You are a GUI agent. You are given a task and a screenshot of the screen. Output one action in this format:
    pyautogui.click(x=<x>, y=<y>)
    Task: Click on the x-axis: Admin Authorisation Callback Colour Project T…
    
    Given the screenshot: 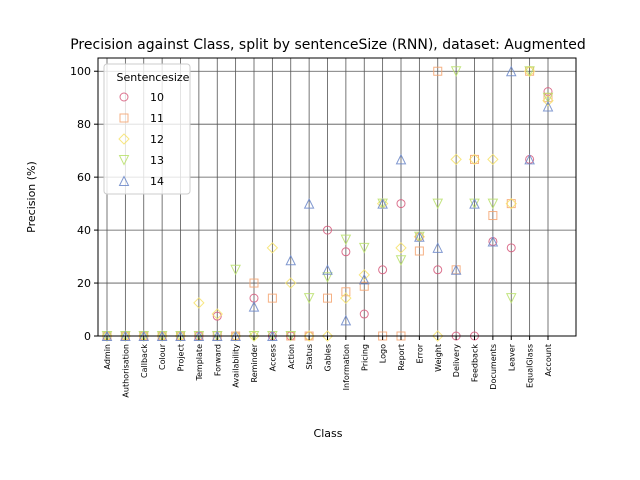 What is the action you would take?
    pyautogui.click(x=328, y=367)
    